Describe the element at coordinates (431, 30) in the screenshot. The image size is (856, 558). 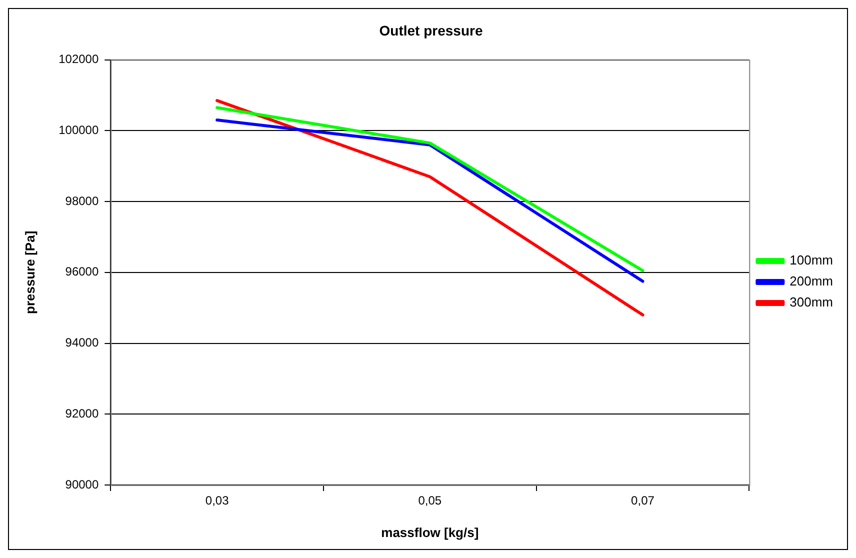
I see `chart-title: Outlet pressure` at that location.